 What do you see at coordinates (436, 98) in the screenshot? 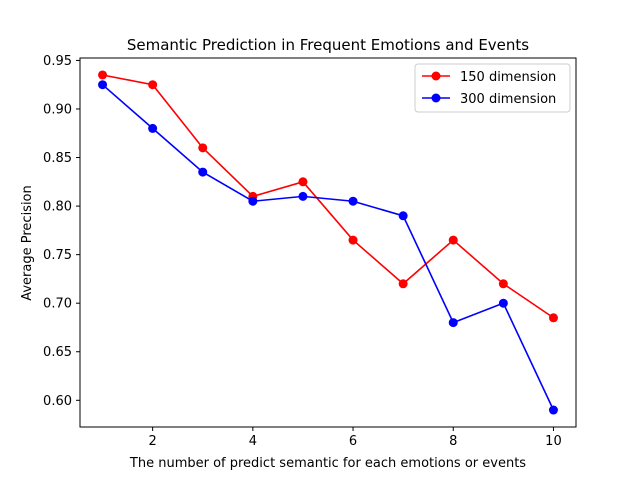
I see `legend-marker-300-dimension` at bounding box center [436, 98].